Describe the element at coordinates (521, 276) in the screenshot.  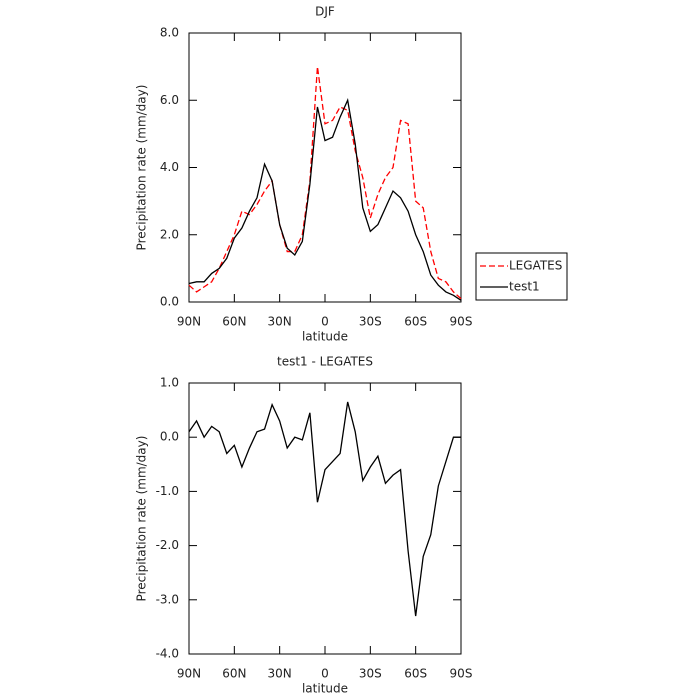
I see `legend-box` at that location.